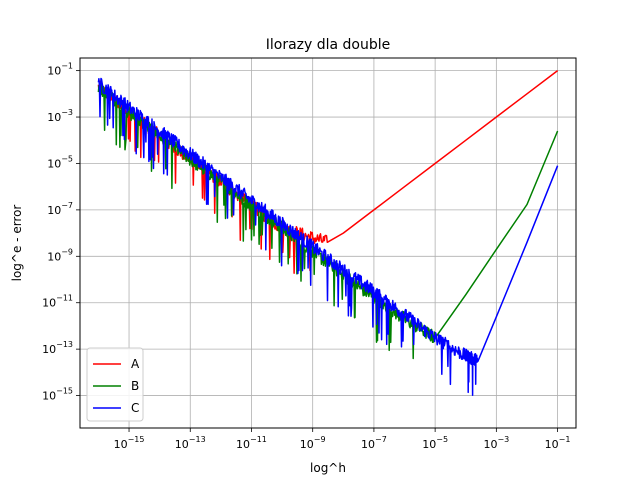 The height and width of the screenshot is (480, 640). I want to click on x-tick-label: 10⁻¹¹, so click(251, 443).